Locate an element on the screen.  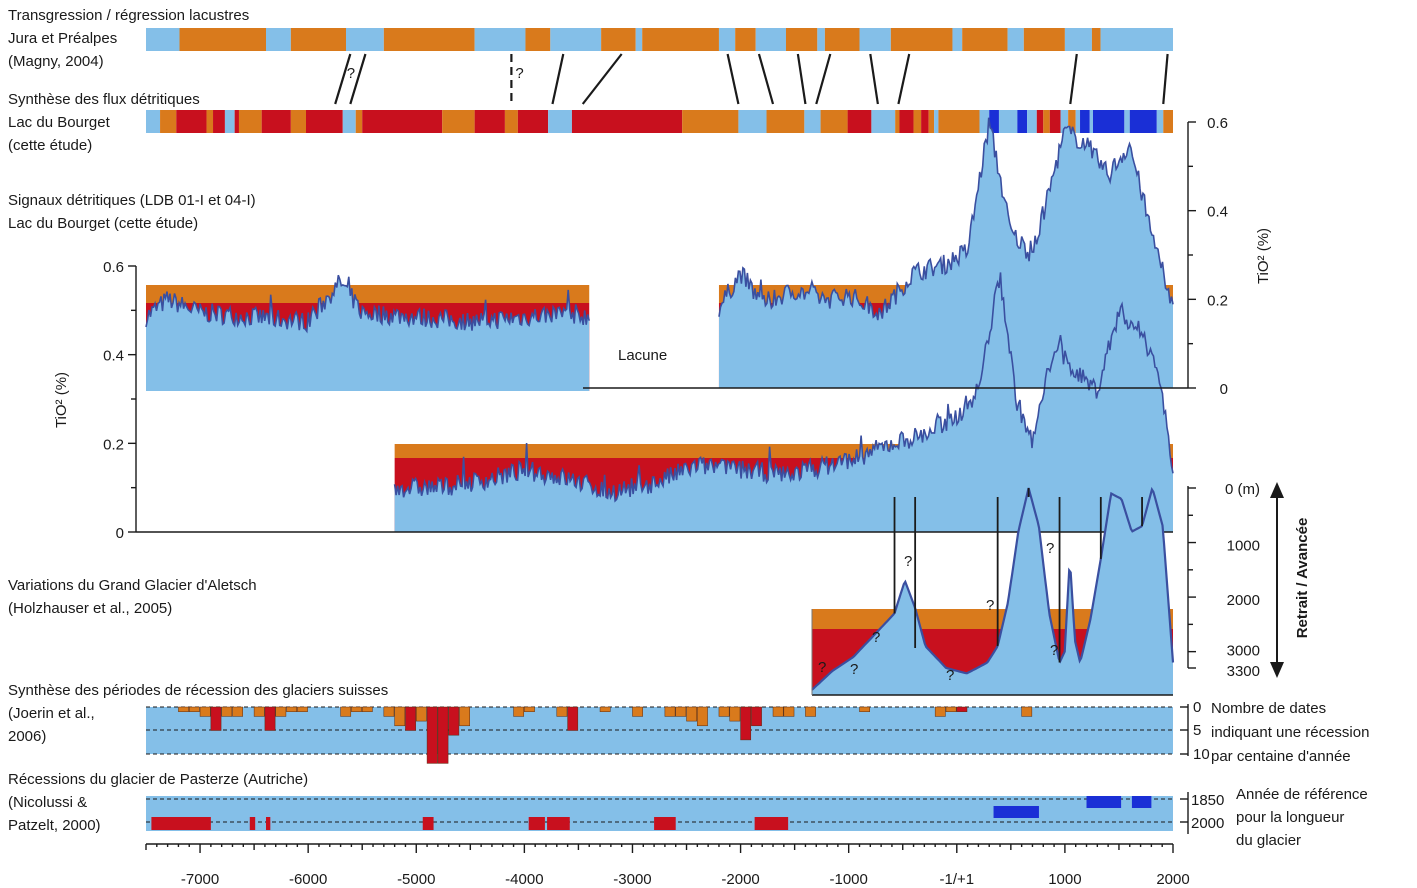
signal-area-upper-a is located at coordinates (368, 333).